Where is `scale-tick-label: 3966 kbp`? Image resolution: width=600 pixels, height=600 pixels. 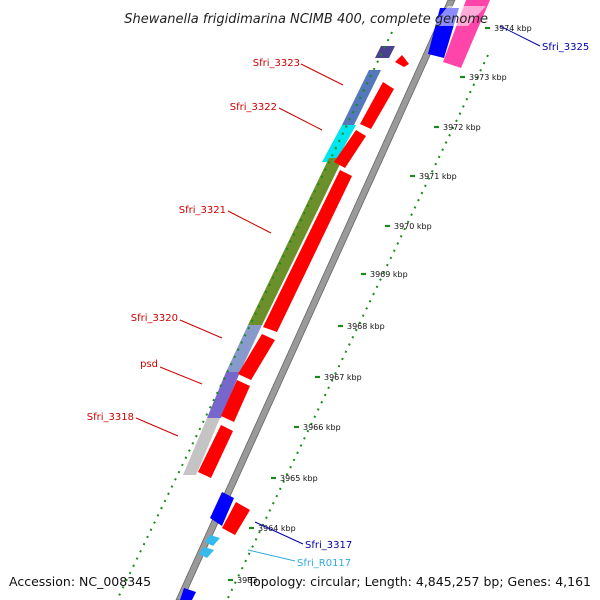
scale-tick-label: 3966 kbp is located at coordinates (322, 427).